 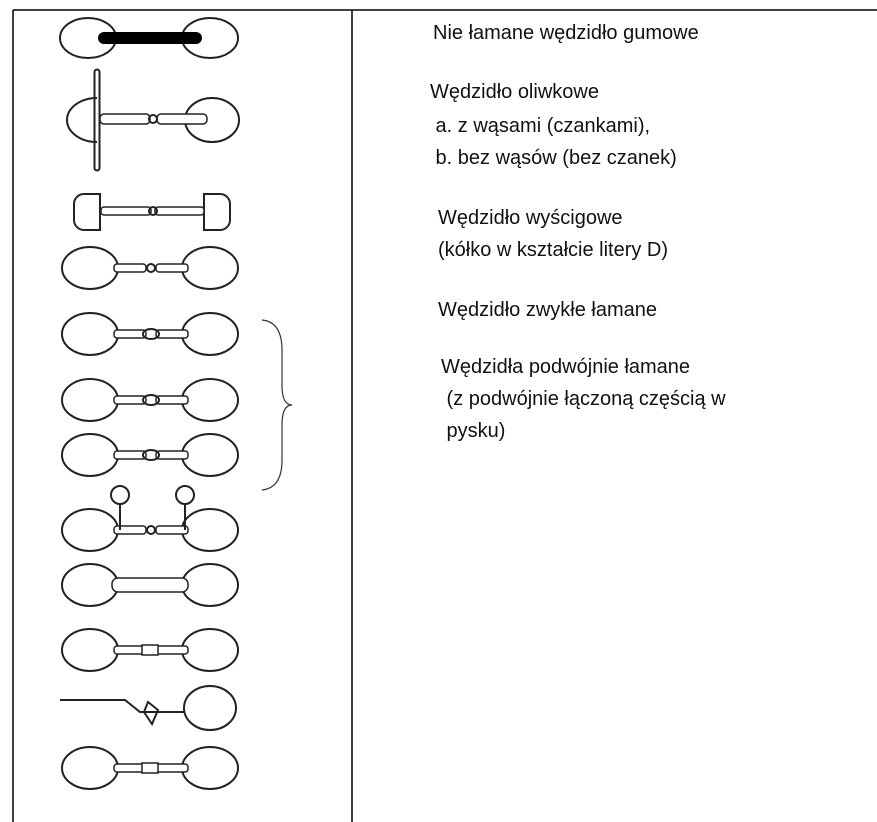 I want to click on description-line: Wędzidła podwójnie łamane, so click(x=565, y=367).